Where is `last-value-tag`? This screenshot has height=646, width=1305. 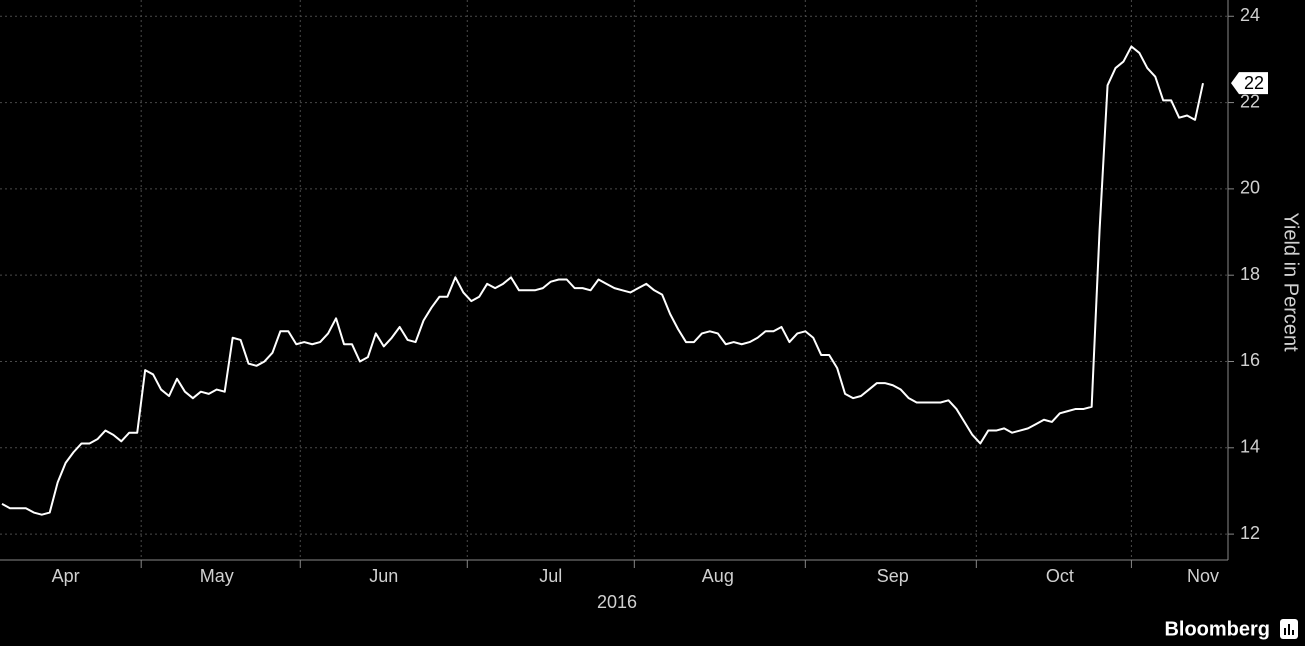
last-value-tag is located at coordinates (1249, 83).